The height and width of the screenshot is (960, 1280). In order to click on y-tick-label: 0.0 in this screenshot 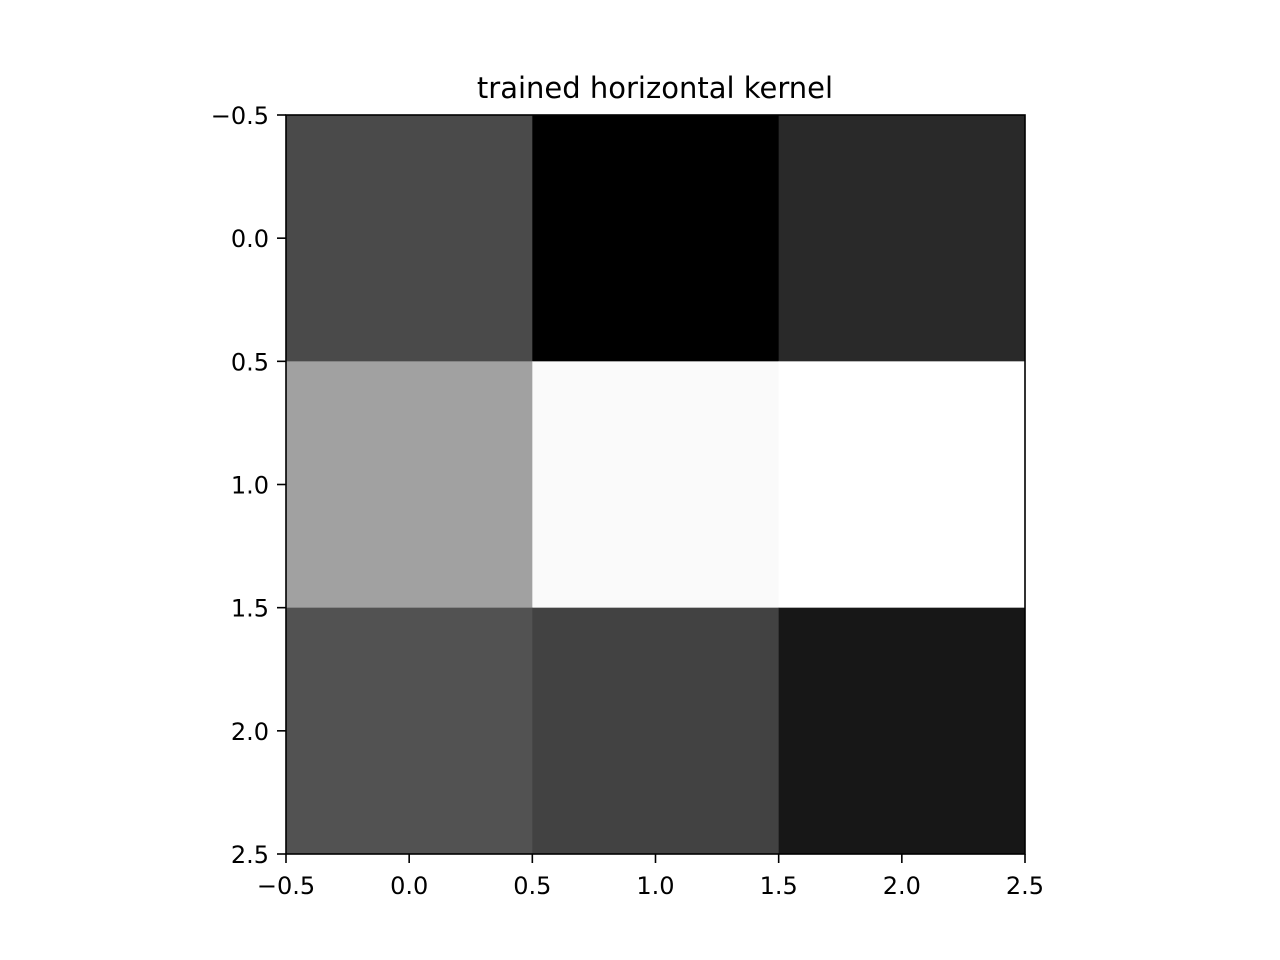, I will do `click(250, 239)`.